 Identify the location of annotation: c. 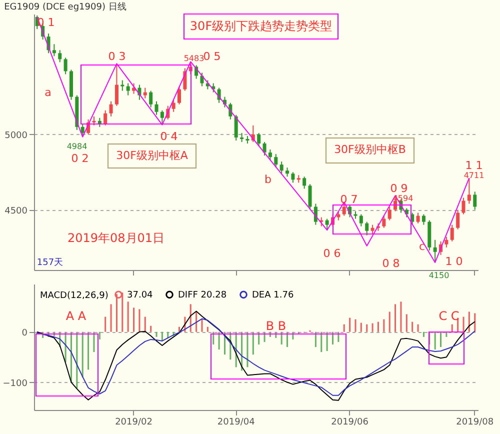
(422, 246).